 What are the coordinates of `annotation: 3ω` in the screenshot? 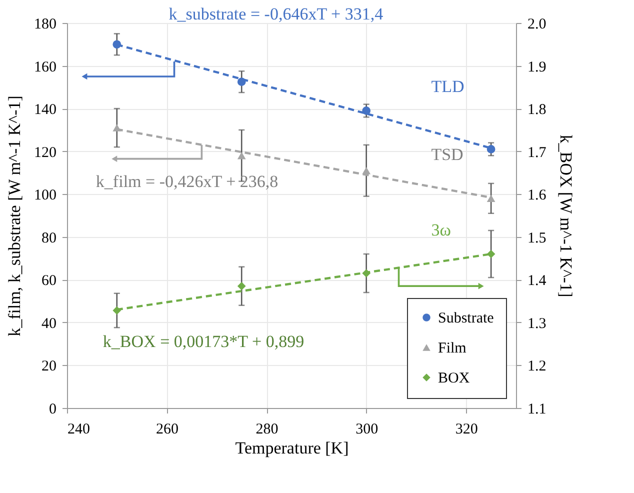 It's located at (441, 230).